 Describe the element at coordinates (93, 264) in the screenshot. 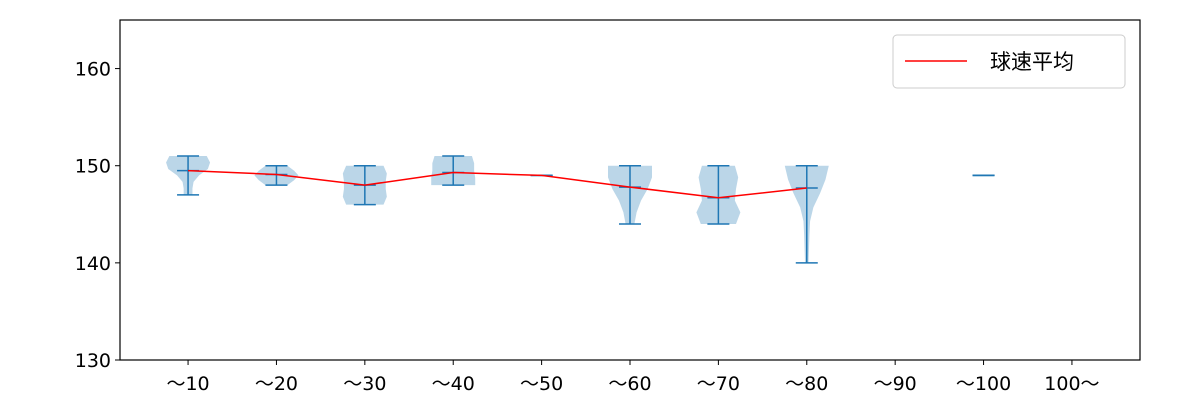

I see `y-tick-label: 140` at that location.